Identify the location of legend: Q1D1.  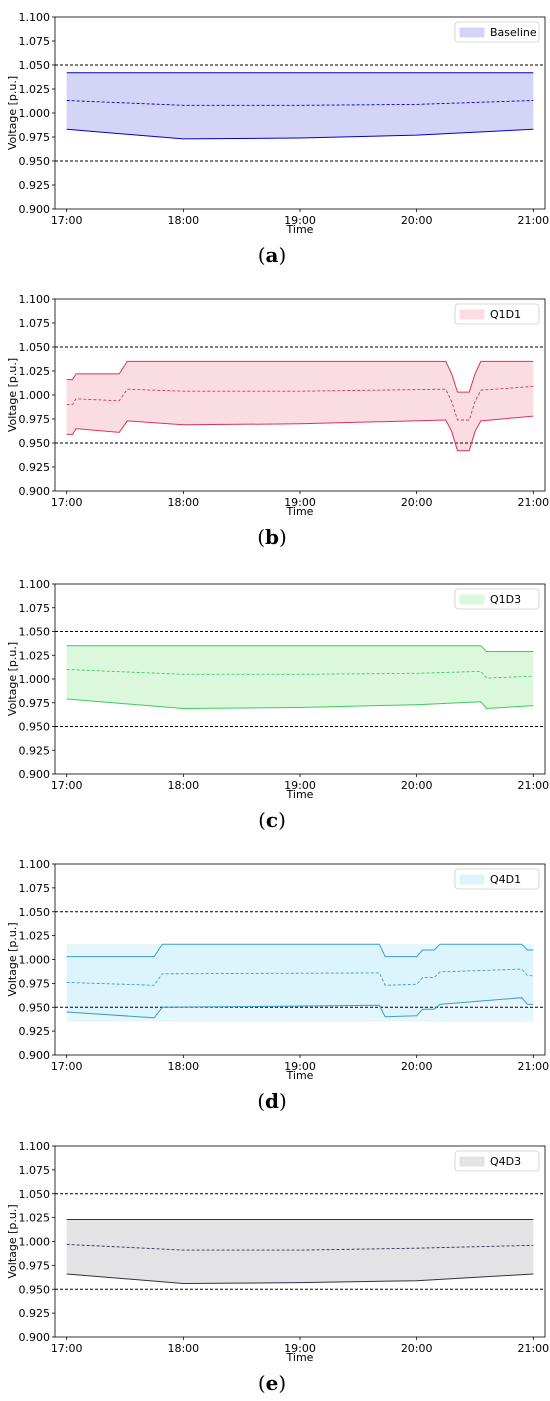
(497, 314).